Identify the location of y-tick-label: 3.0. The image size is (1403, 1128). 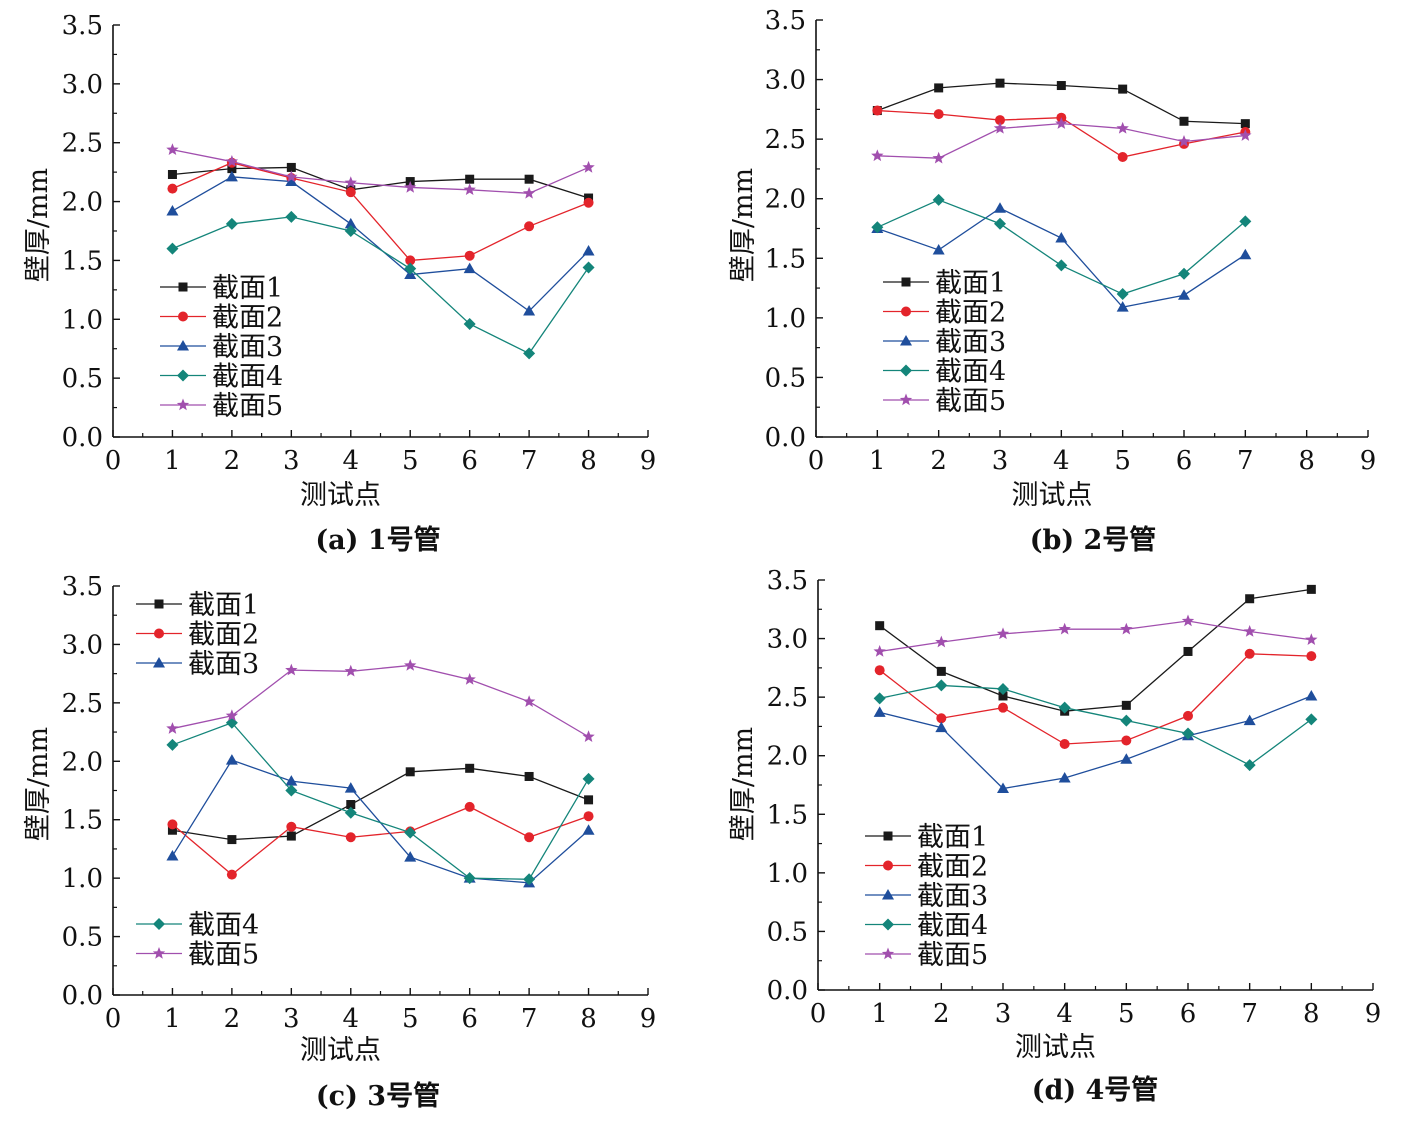
(787, 640).